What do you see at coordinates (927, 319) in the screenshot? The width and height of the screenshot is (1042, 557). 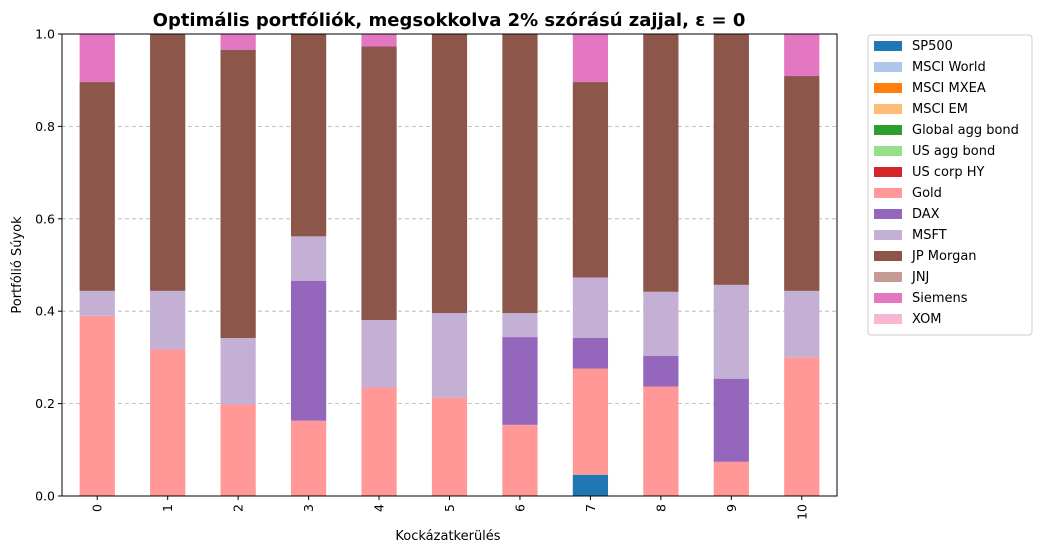 I see `legend-label: XOM` at bounding box center [927, 319].